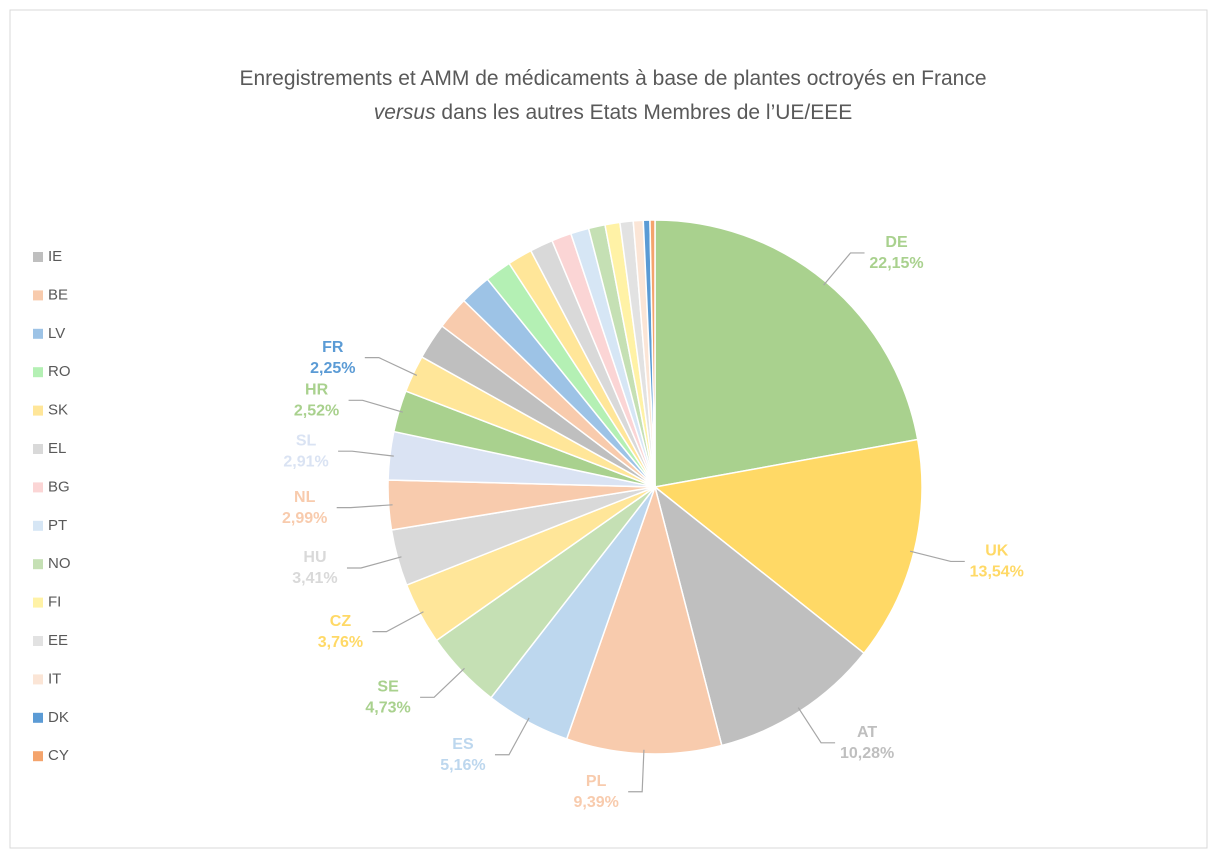  What do you see at coordinates (463, 744) in the screenshot?
I see `data-label-name: ES` at bounding box center [463, 744].